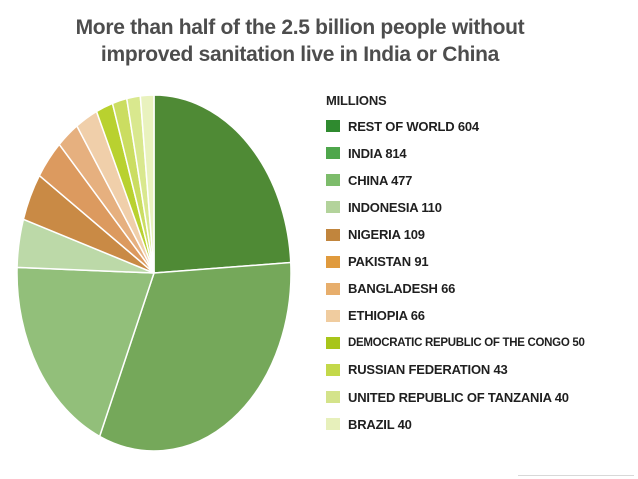 The width and height of the screenshot is (638, 479). I want to click on legend-item: CHINA 477, so click(455, 180).